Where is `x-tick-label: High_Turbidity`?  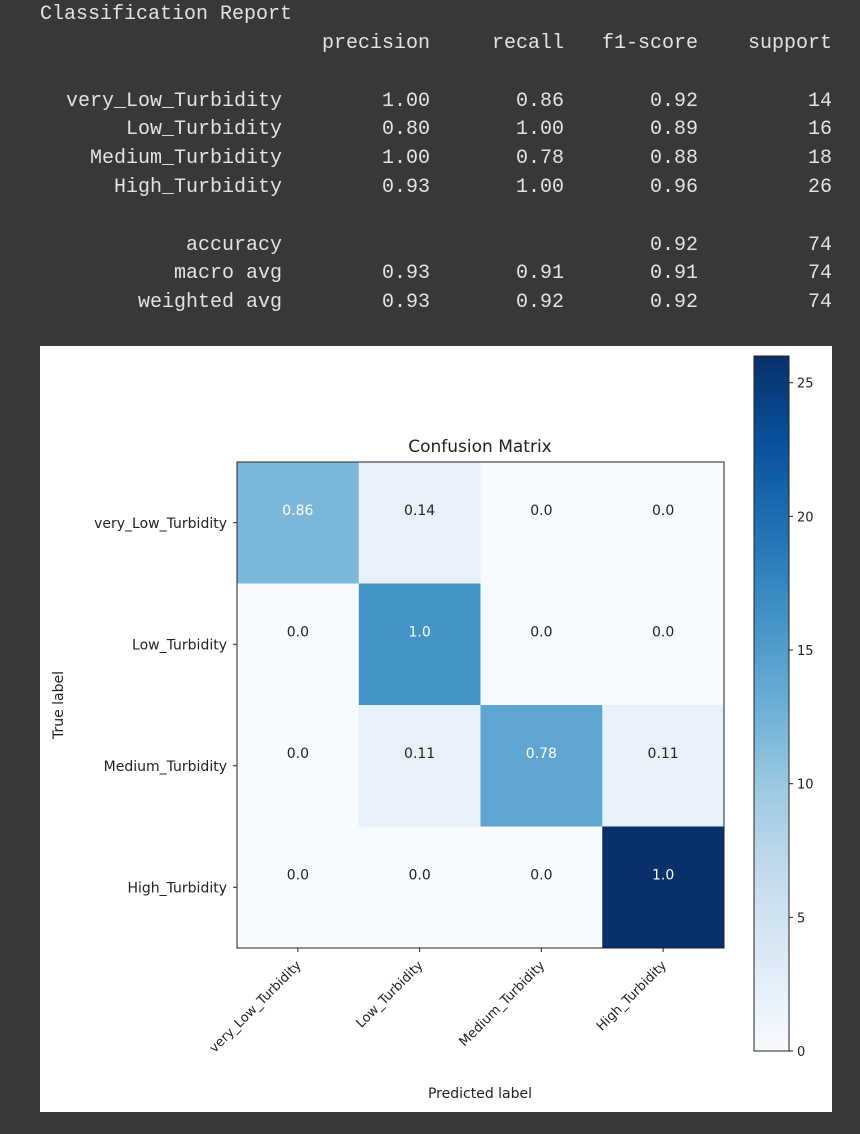
x-tick-label: High_Turbidity is located at coordinates (632, 996).